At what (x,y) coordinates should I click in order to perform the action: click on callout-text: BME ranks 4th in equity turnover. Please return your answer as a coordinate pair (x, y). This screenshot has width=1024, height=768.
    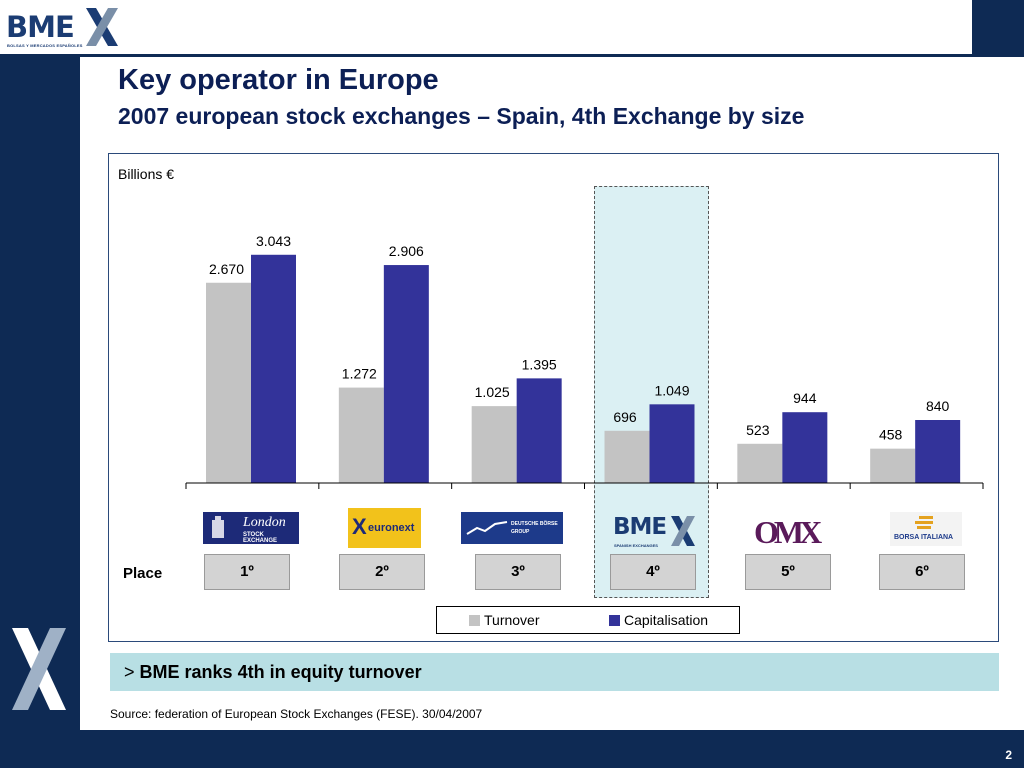
    Looking at the image, I should click on (280, 672).